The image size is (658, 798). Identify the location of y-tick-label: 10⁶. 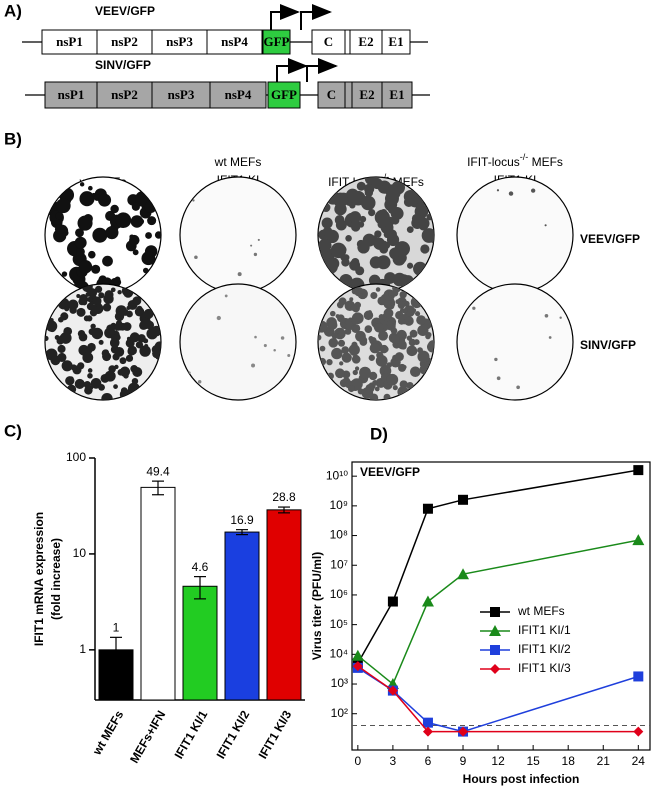
(339, 594).